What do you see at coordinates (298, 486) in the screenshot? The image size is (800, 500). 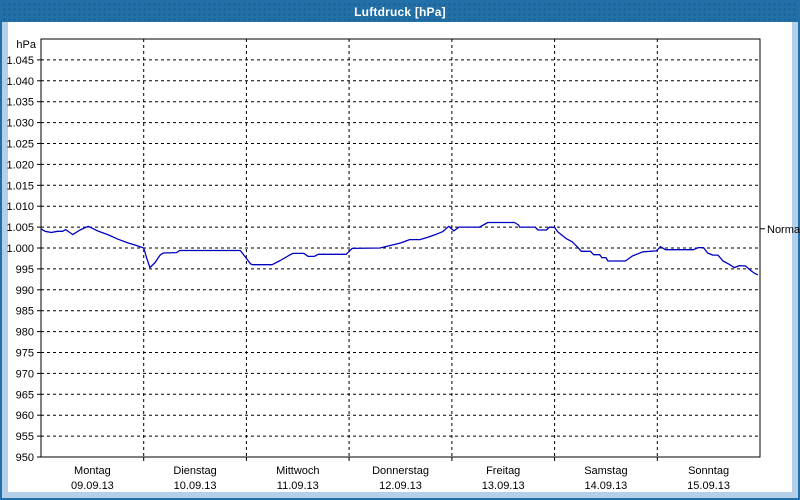 I see `day-date-label: 11.09.13` at bounding box center [298, 486].